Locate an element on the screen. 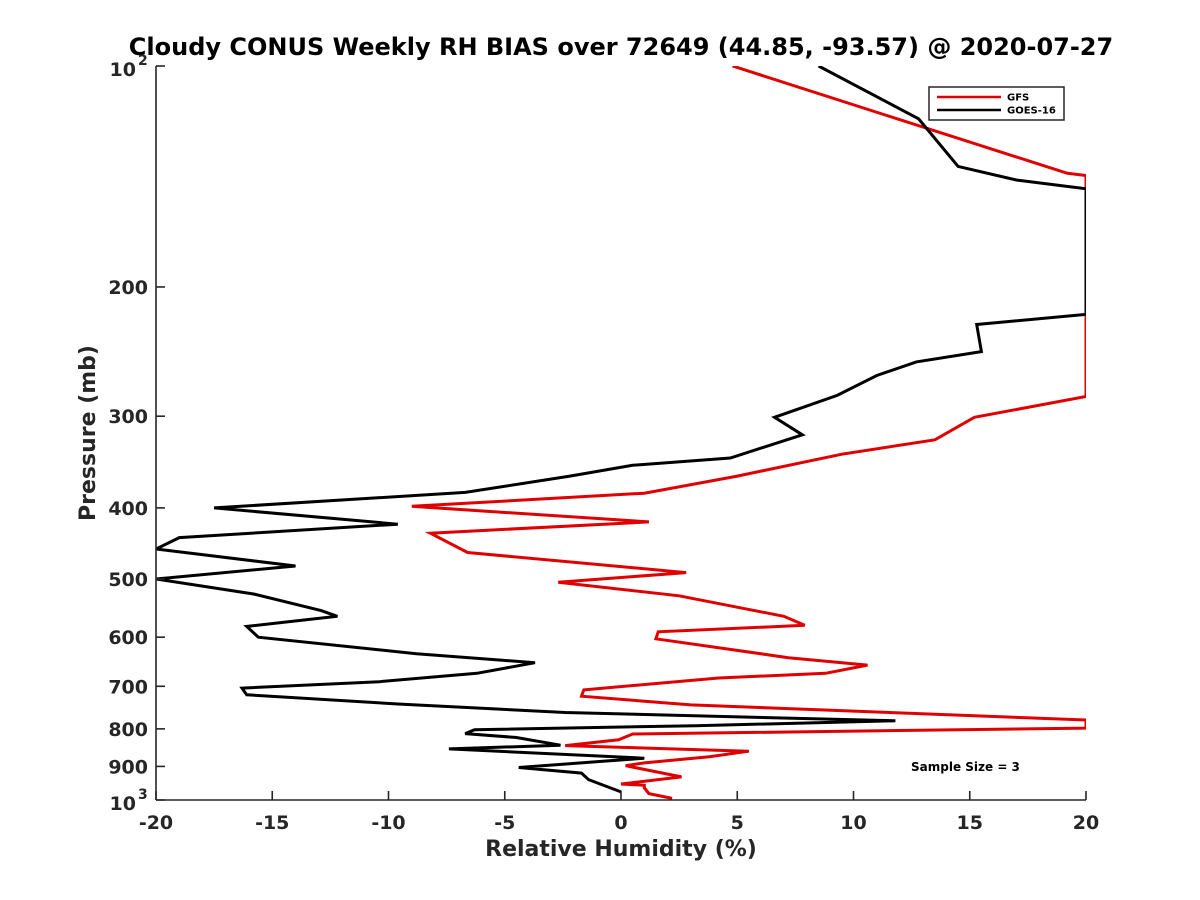  x-tick-label: 15 is located at coordinates (970, 823).